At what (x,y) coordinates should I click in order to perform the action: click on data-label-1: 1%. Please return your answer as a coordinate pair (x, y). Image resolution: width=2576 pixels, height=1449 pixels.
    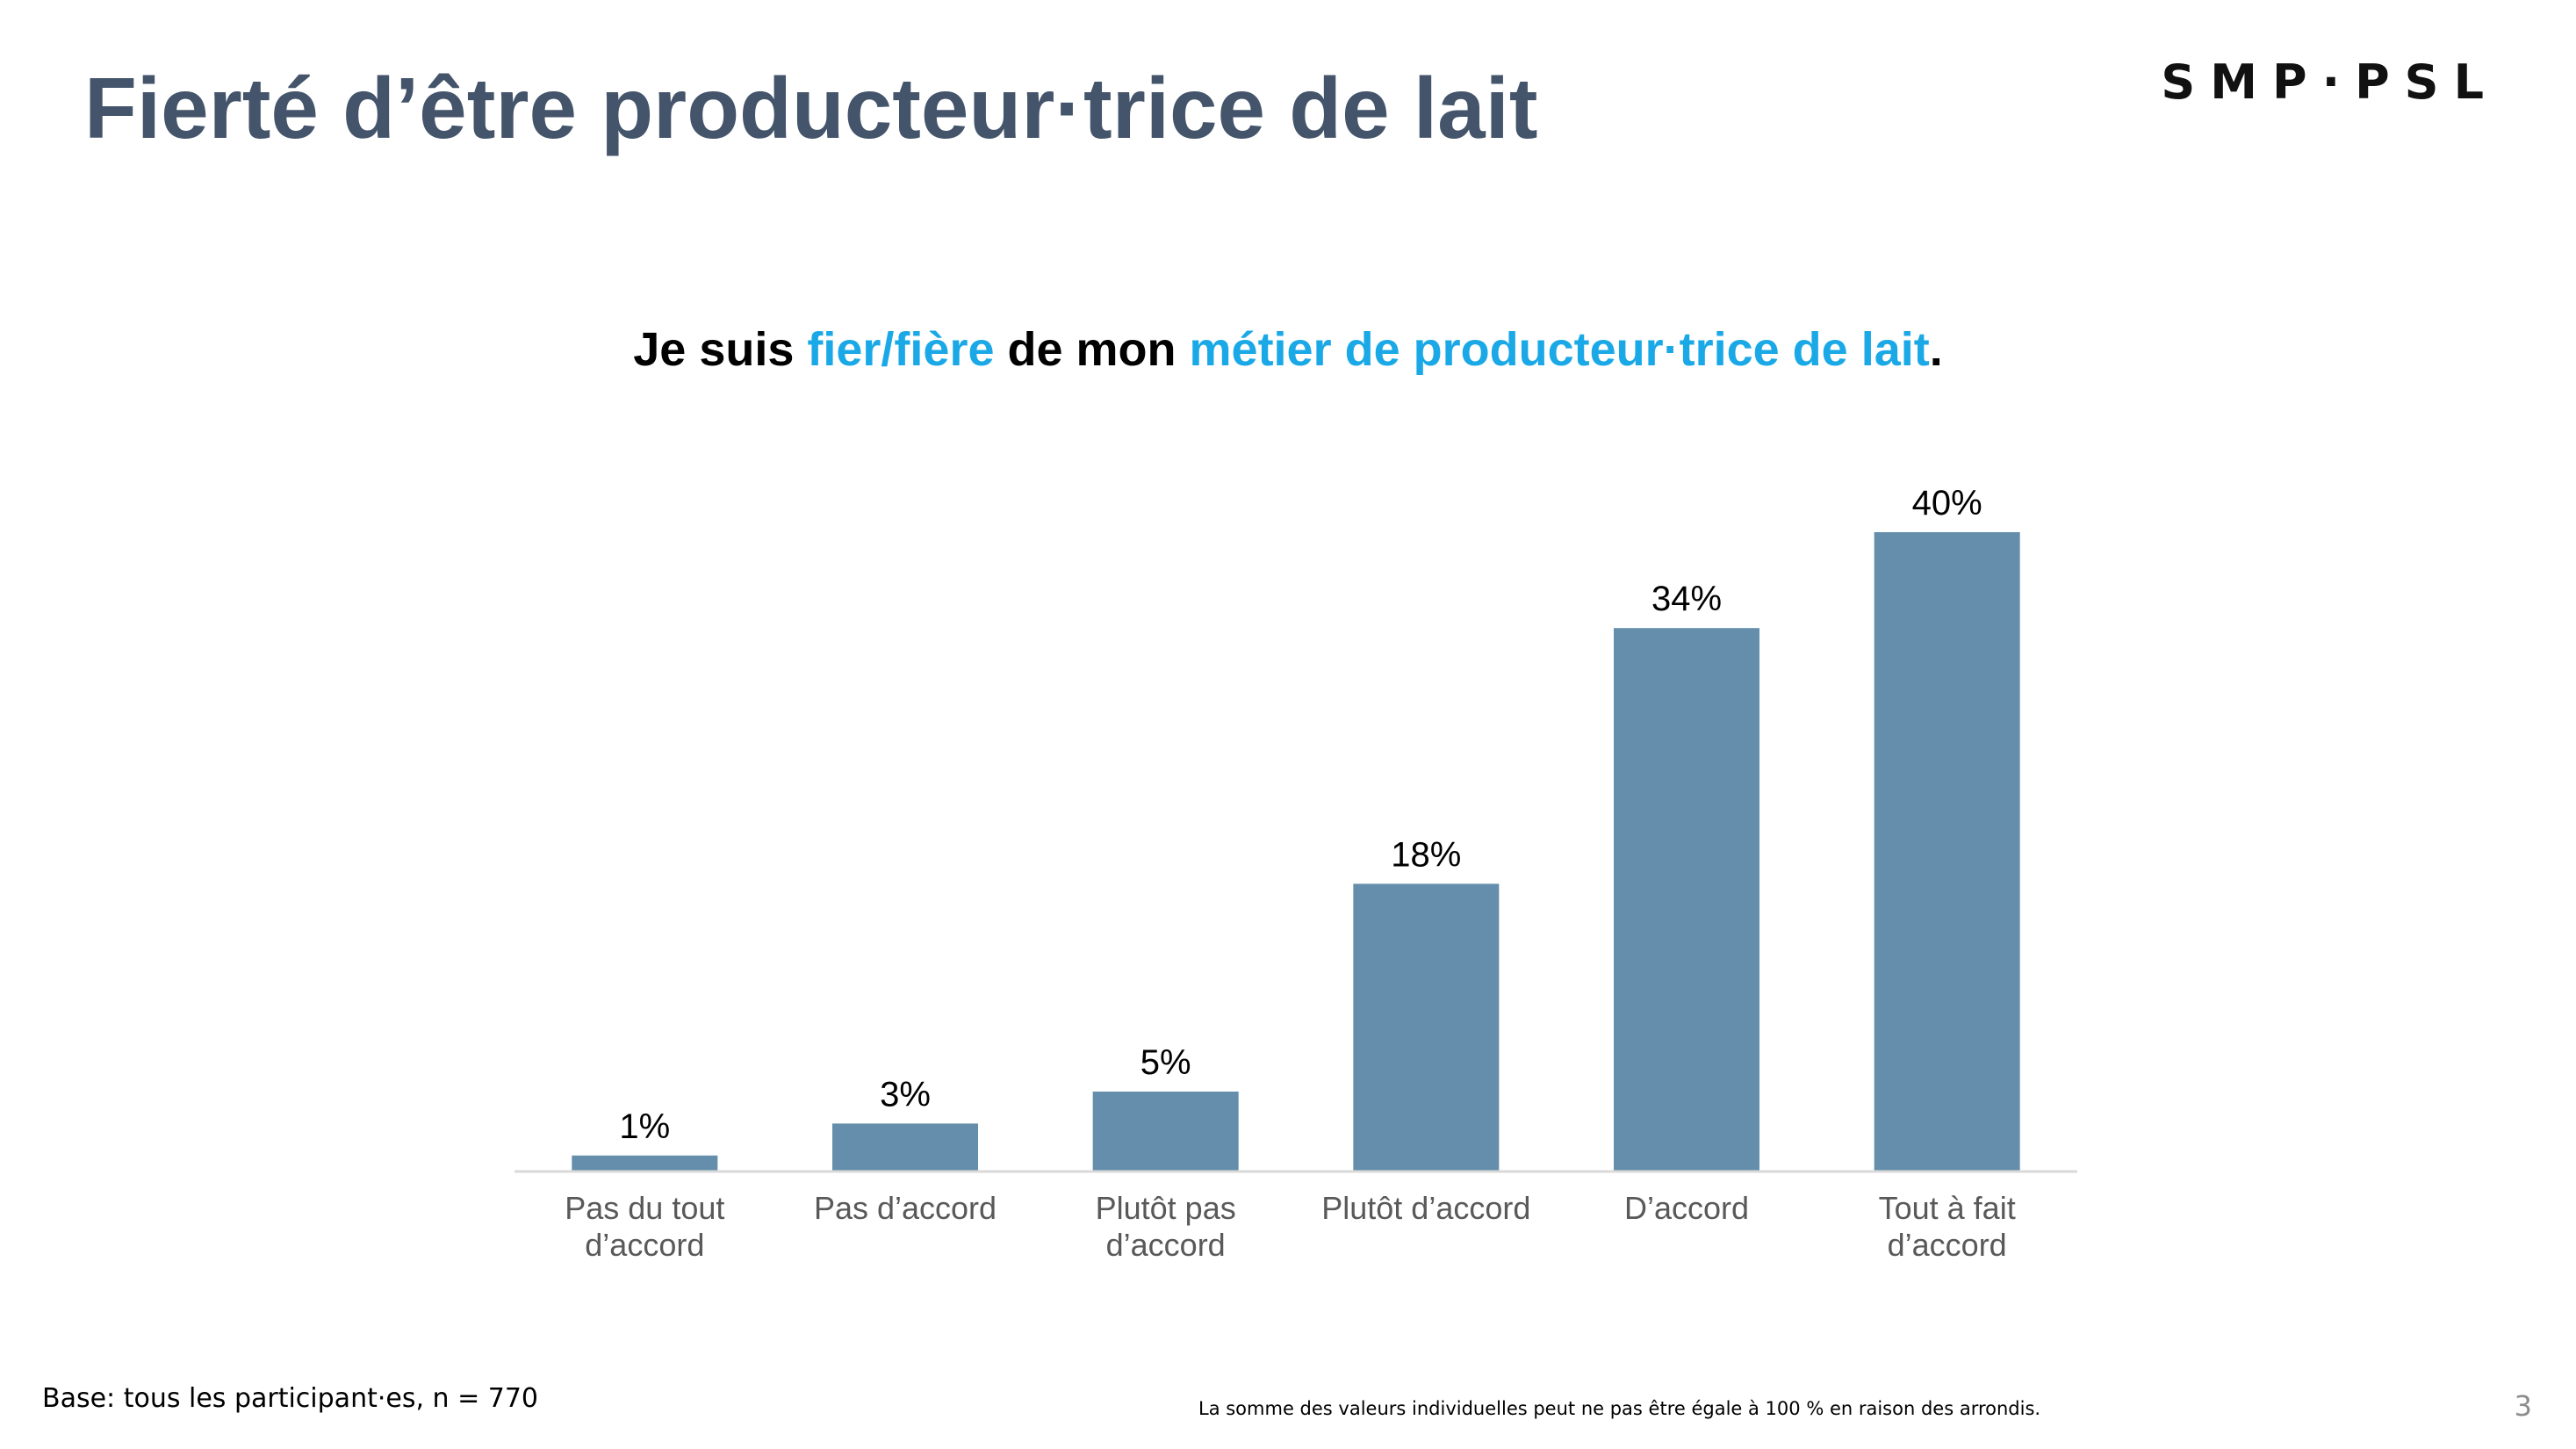
    Looking at the image, I should click on (644, 1127).